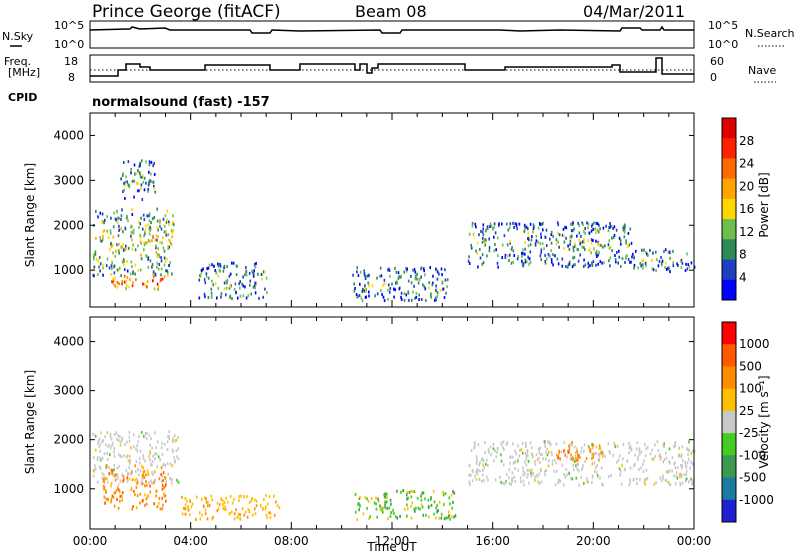 This screenshot has height=554, width=800. What do you see at coordinates (746, 411) in the screenshot?
I see `colorbar-tick-label: 25` at bounding box center [746, 411].